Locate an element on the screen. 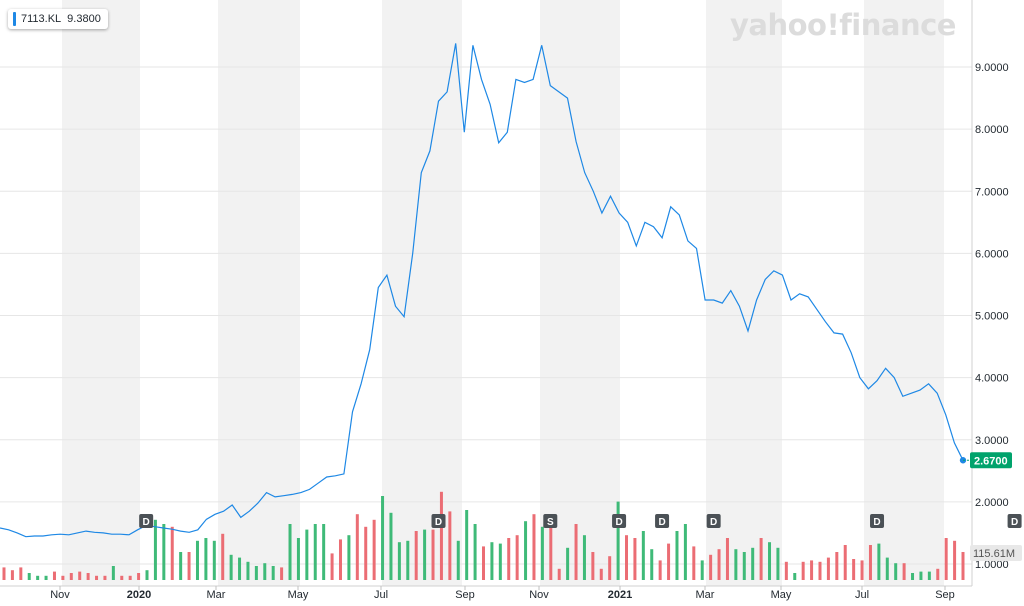 This screenshot has height=606, width=1024. series-color-marker is located at coordinates (14, 19).